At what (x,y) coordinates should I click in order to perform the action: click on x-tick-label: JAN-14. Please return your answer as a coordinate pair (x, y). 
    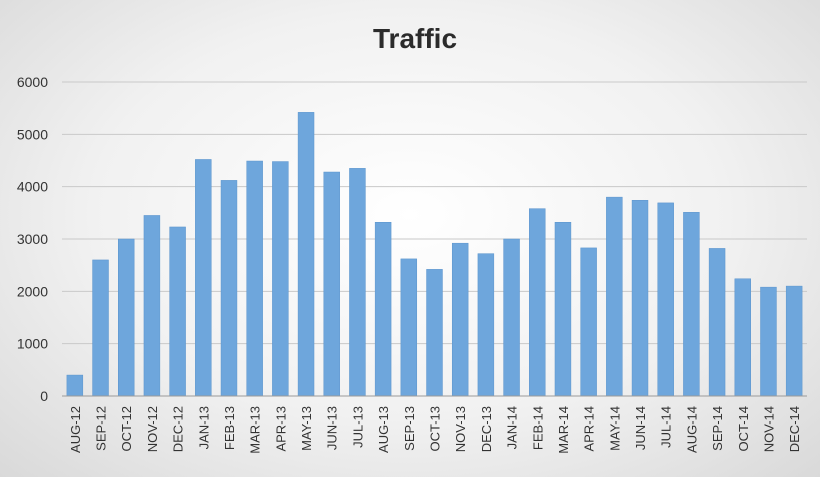
    Looking at the image, I should click on (512, 427).